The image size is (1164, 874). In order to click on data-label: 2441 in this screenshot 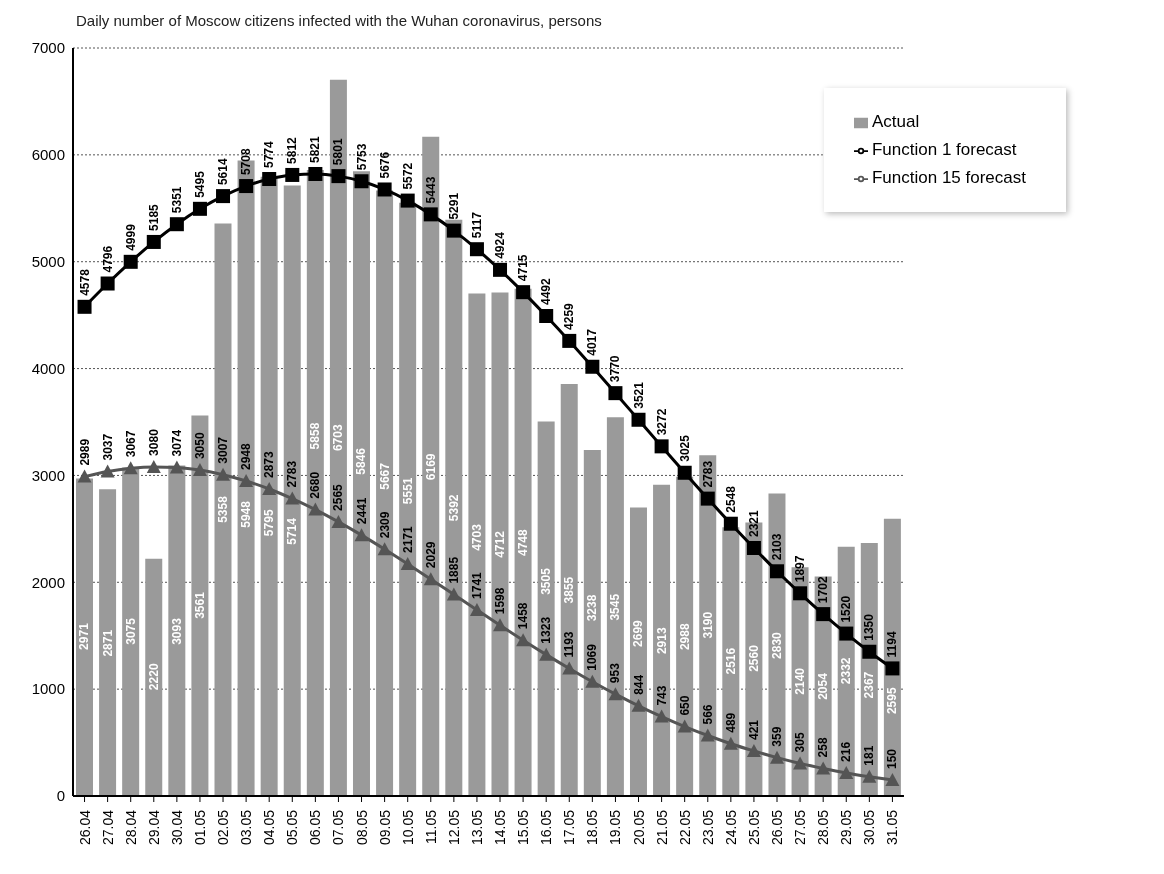, I will do `click(361, 511)`.